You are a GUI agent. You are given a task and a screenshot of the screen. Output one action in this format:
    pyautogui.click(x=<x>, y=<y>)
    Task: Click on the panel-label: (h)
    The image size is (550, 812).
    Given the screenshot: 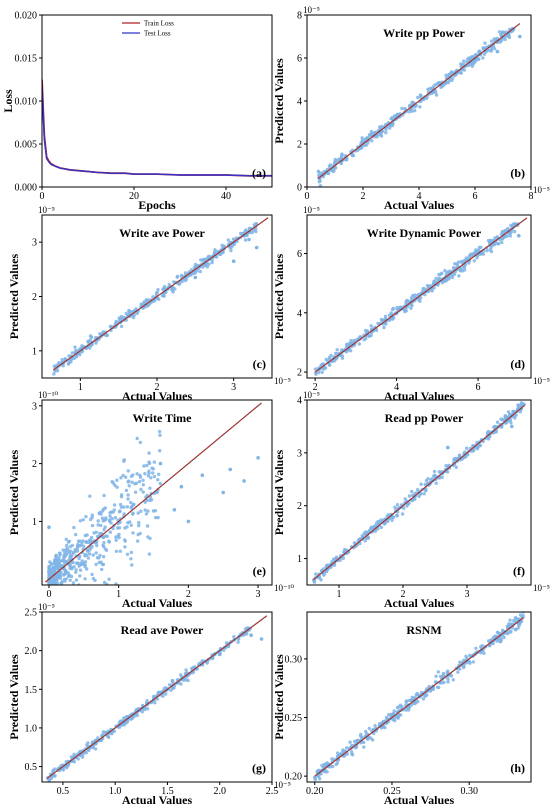 What is the action you would take?
    pyautogui.click(x=517, y=768)
    